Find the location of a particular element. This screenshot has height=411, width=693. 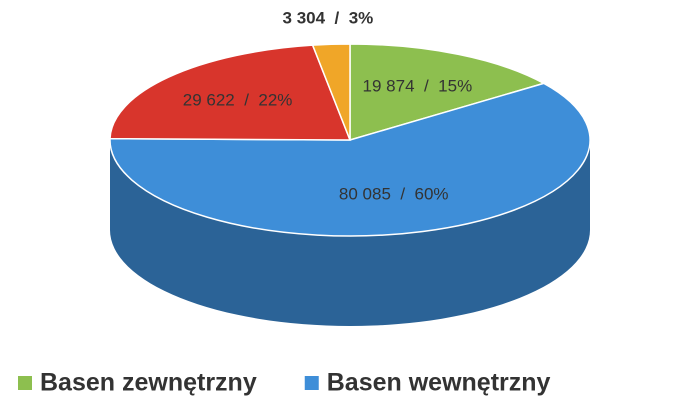

value-label: 19 874 / 15% is located at coordinates (418, 85).